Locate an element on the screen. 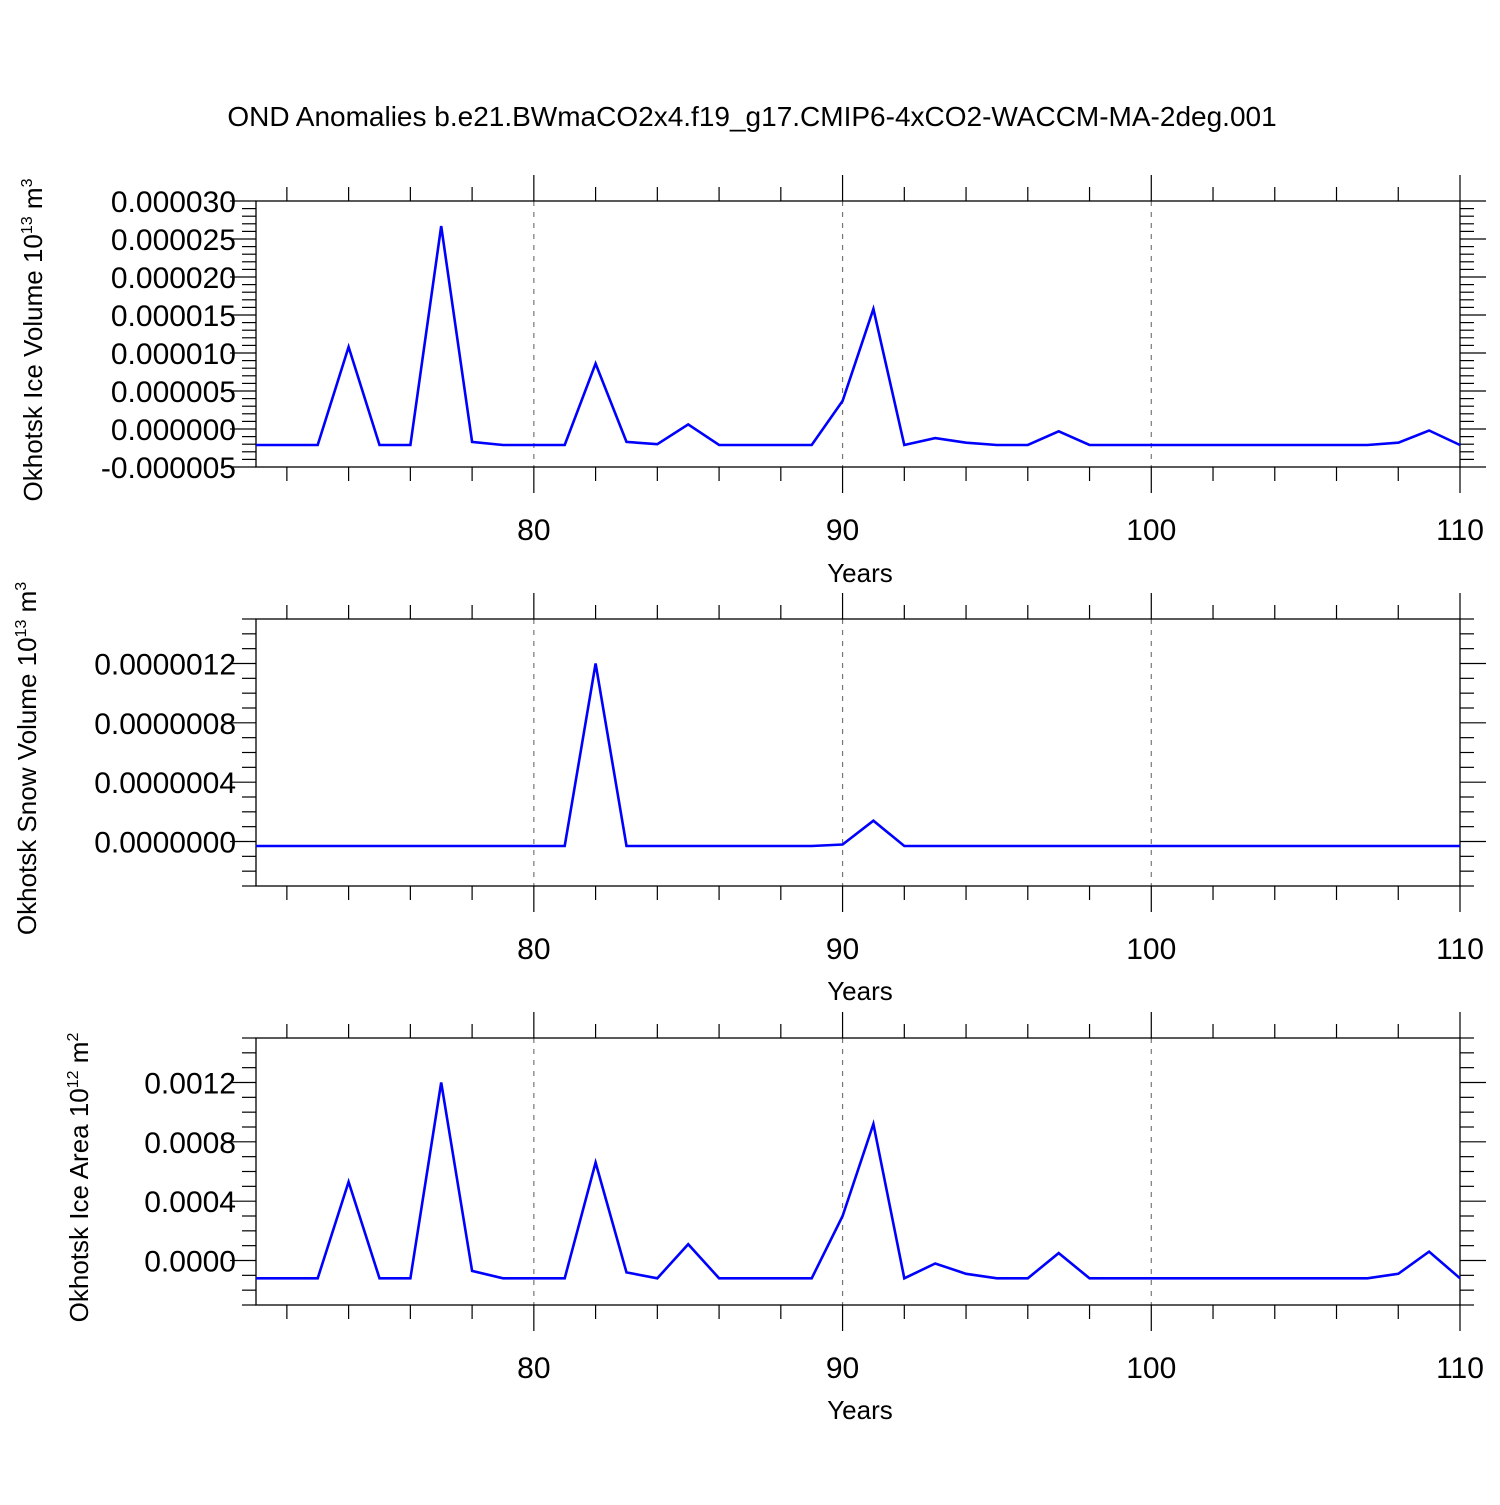 The height and width of the screenshot is (1505, 1500). y-tick-label: 0.000010 is located at coordinates (173, 354).